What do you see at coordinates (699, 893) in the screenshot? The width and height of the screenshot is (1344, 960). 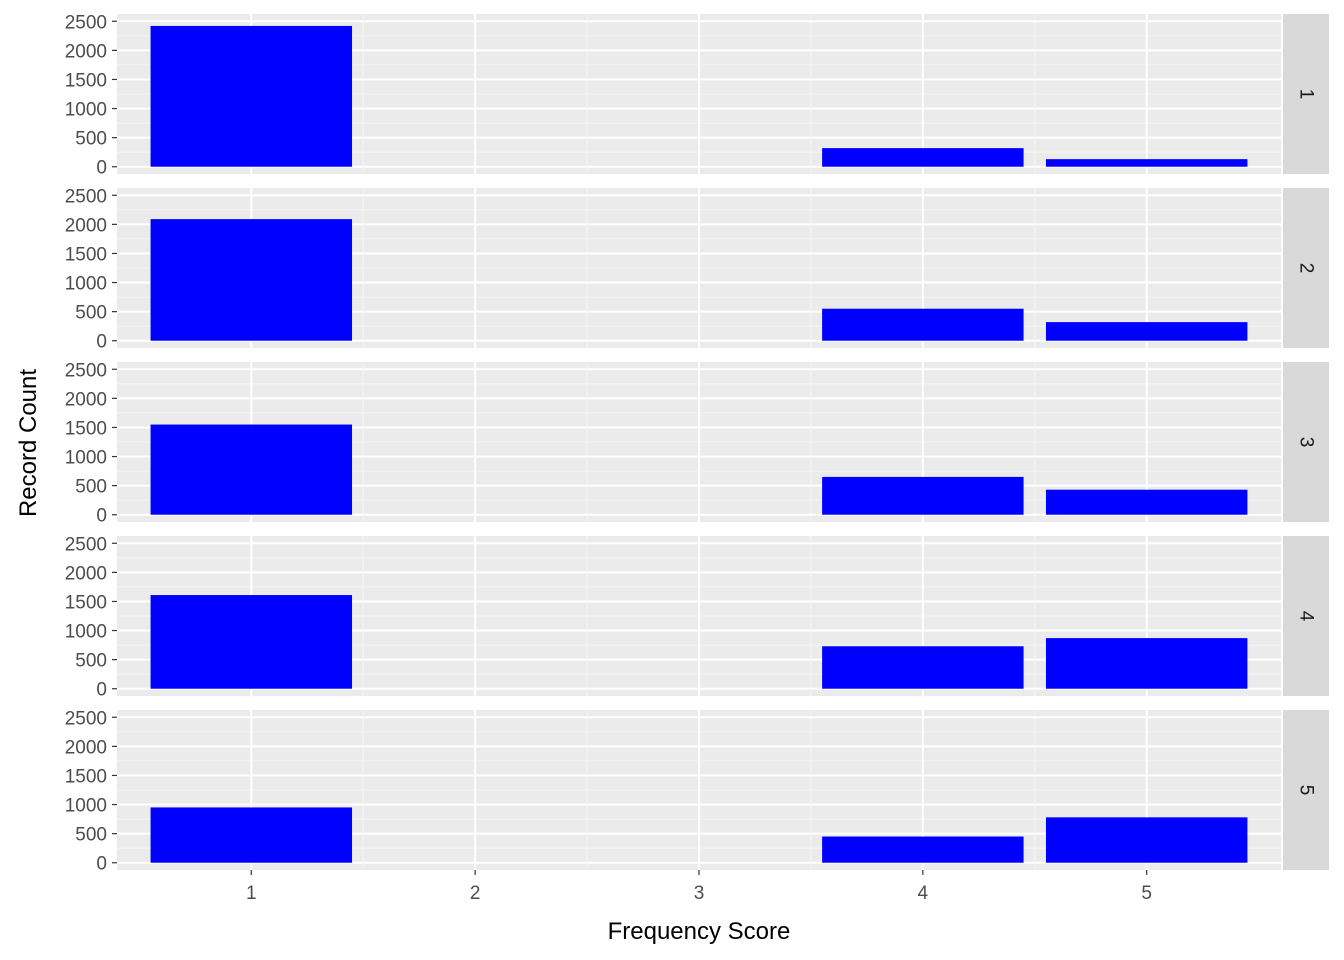 I see `x-tick-label: 3` at bounding box center [699, 893].